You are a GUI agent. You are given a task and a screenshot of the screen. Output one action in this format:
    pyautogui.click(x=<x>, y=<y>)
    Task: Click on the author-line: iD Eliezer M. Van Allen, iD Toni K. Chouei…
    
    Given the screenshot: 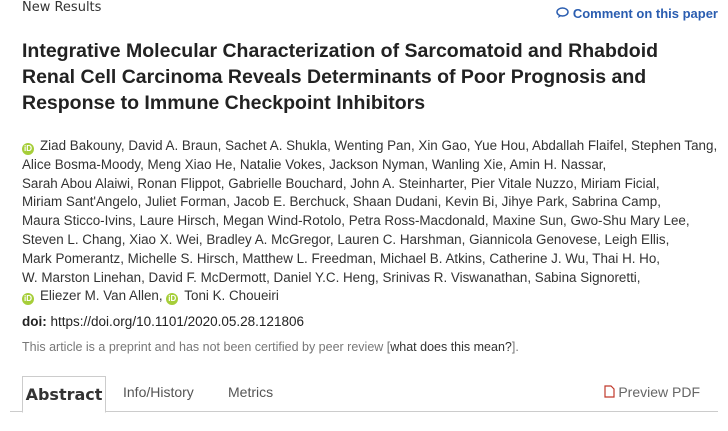 What is the action you would take?
    pyautogui.click(x=369, y=296)
    